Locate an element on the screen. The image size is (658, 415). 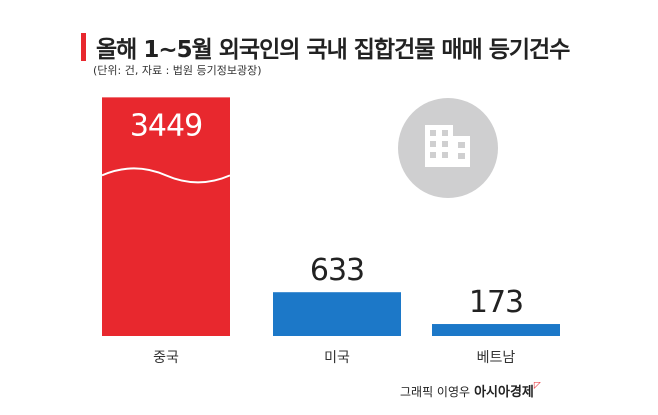
bar-베트남 is located at coordinates (496, 330).